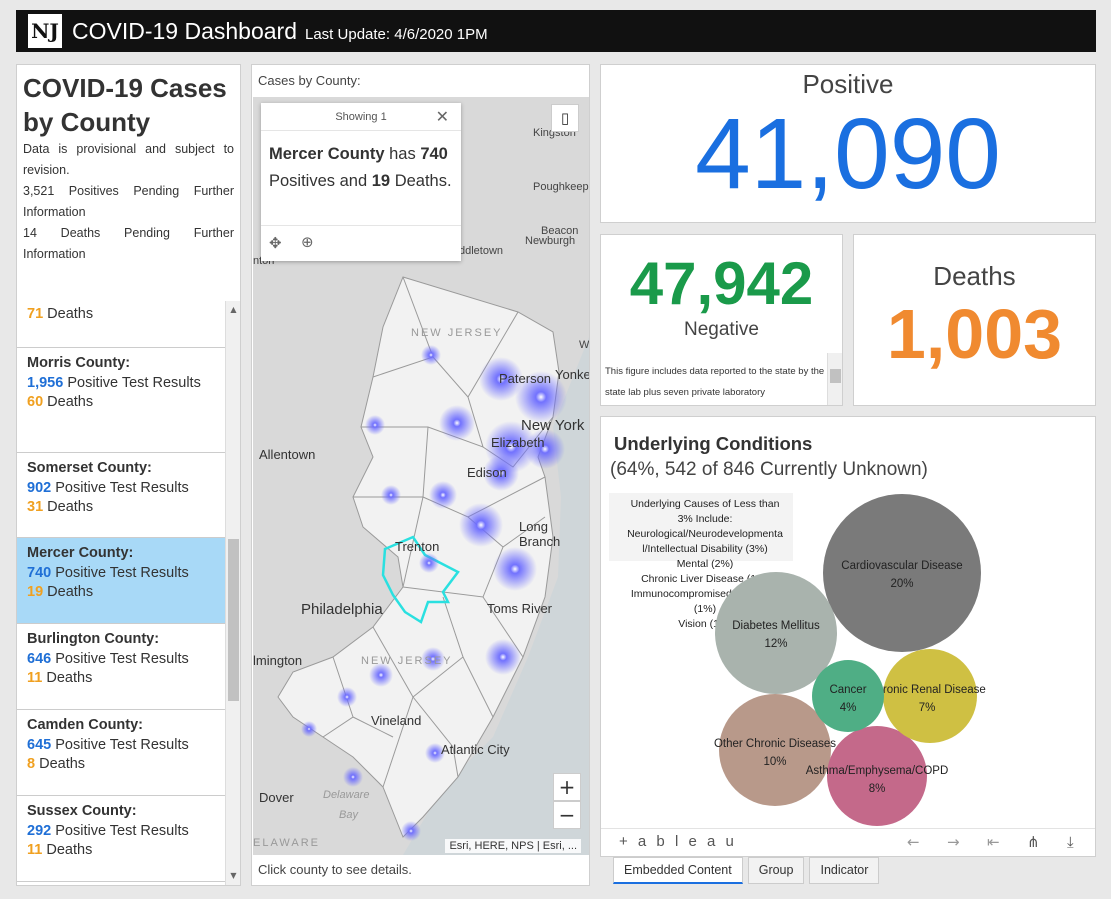 Image resolution: width=1111 pixels, height=899 pixels. I want to click on svg-text: Diabetes Mellitus, so click(776, 626).